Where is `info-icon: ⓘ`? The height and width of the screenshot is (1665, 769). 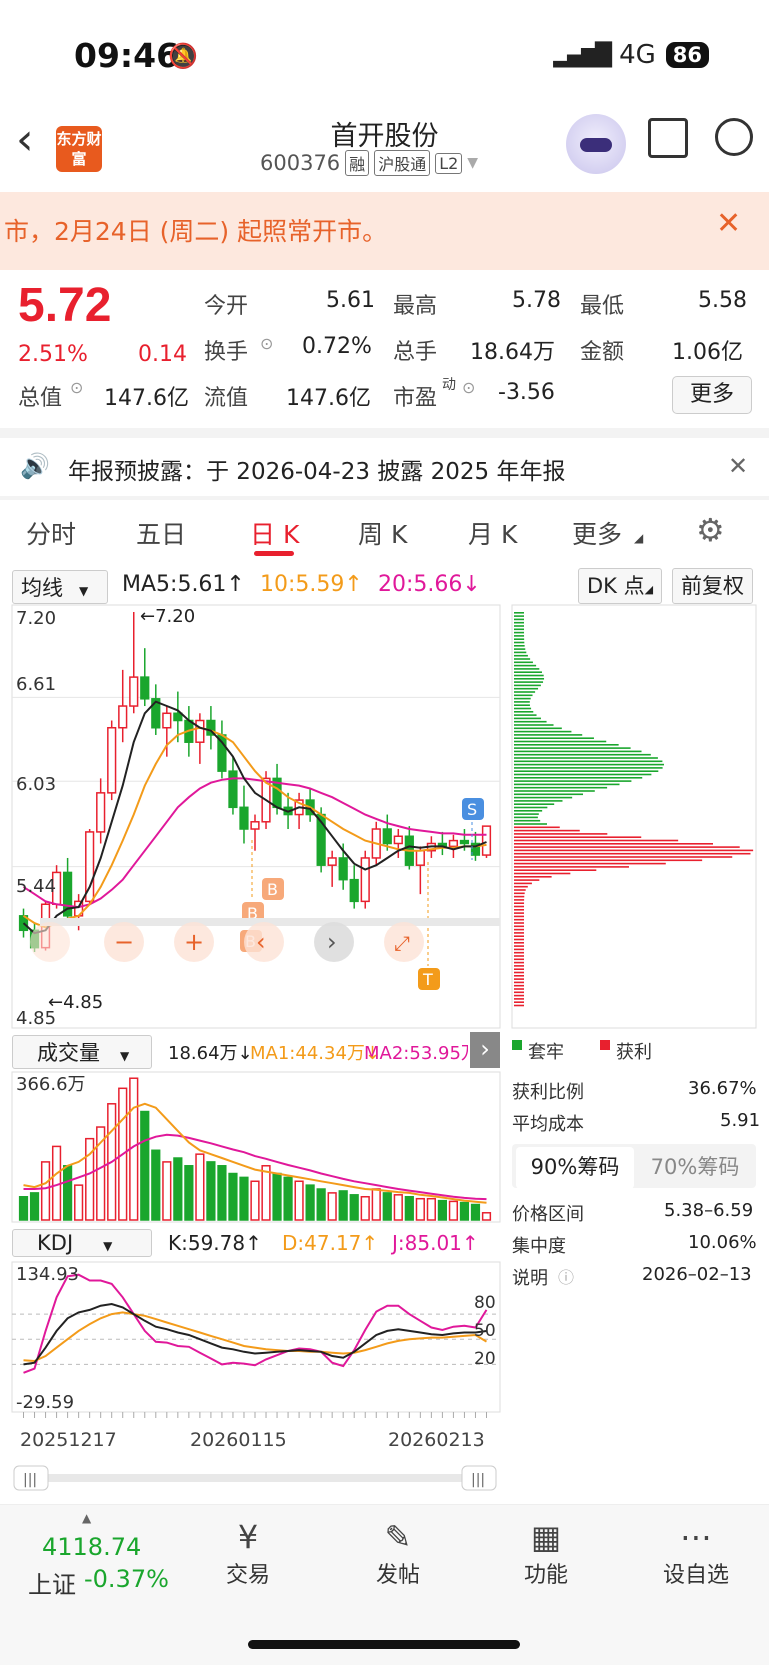 info-icon: ⓘ is located at coordinates (566, 1277).